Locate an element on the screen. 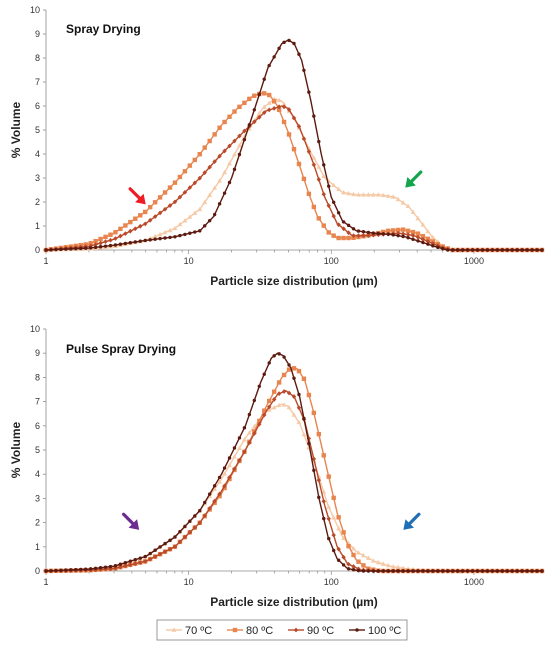  legend-marker is located at coordinates (235, 630).